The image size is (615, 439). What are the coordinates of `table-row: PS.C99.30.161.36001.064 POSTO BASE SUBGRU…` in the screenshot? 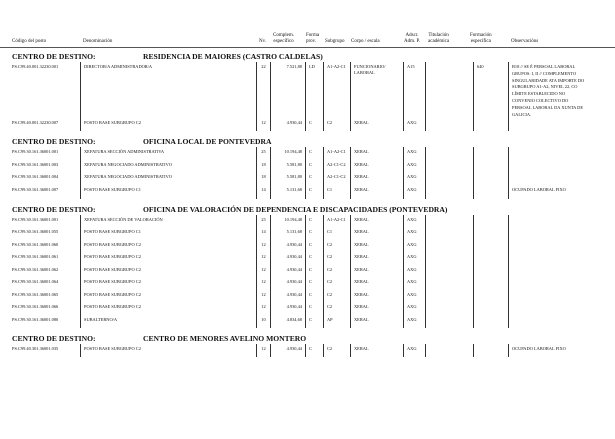 It's located at (307, 283).